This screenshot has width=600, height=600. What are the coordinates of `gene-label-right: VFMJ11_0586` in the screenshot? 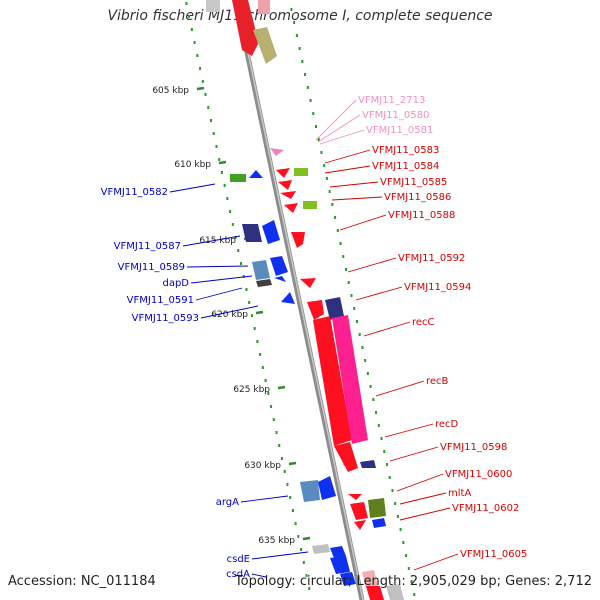 It's located at (417, 197).